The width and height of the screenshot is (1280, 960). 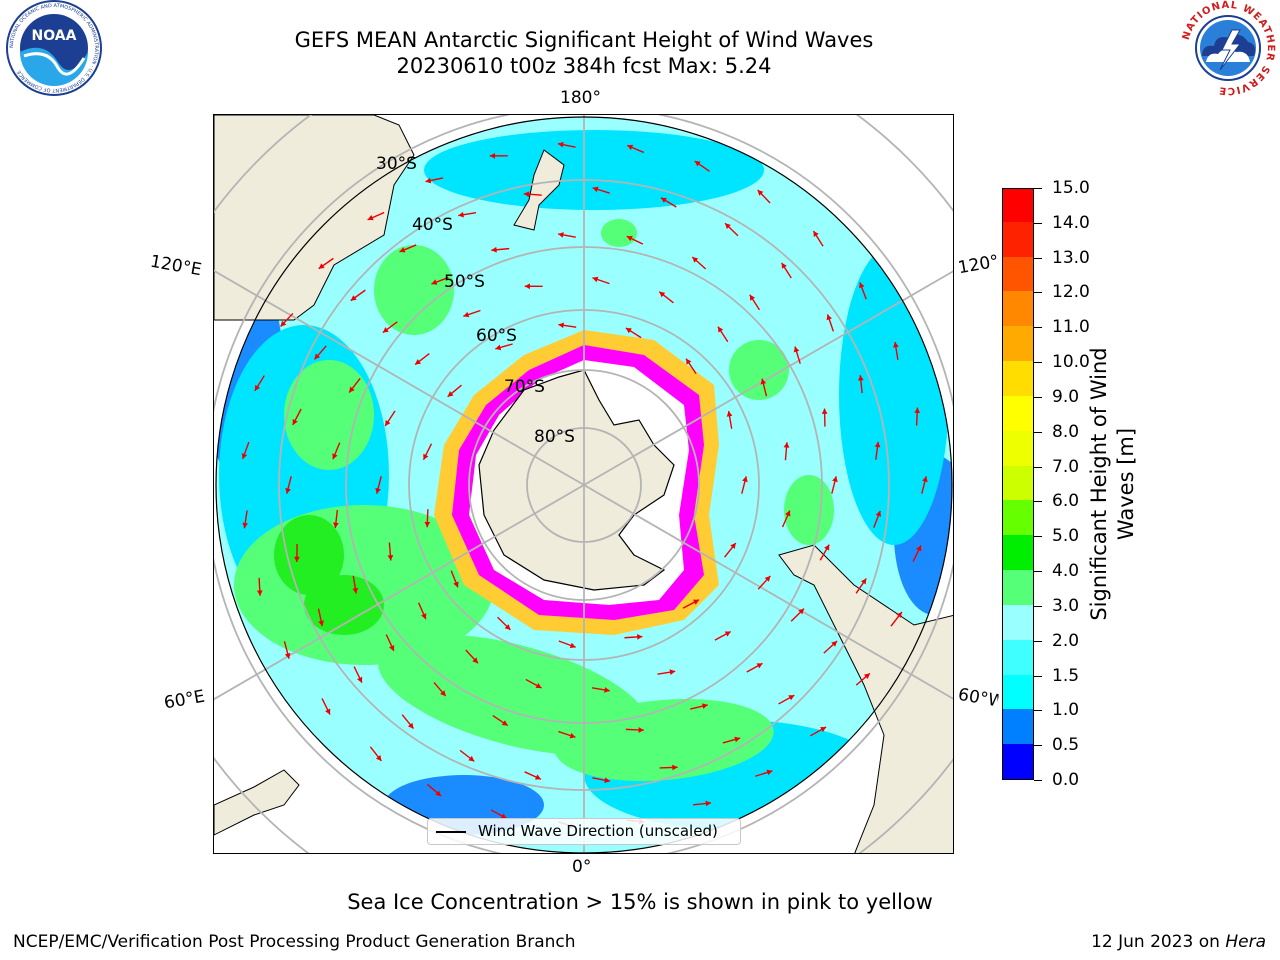 What do you see at coordinates (580, 98) in the screenshot?
I see `lon-label-180: 180°` at bounding box center [580, 98].